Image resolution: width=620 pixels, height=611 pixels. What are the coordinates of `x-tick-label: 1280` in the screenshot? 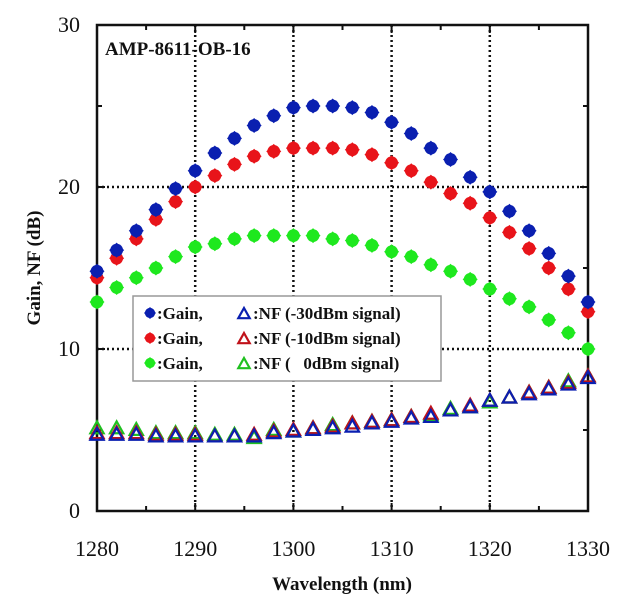 It's located at (97, 548).